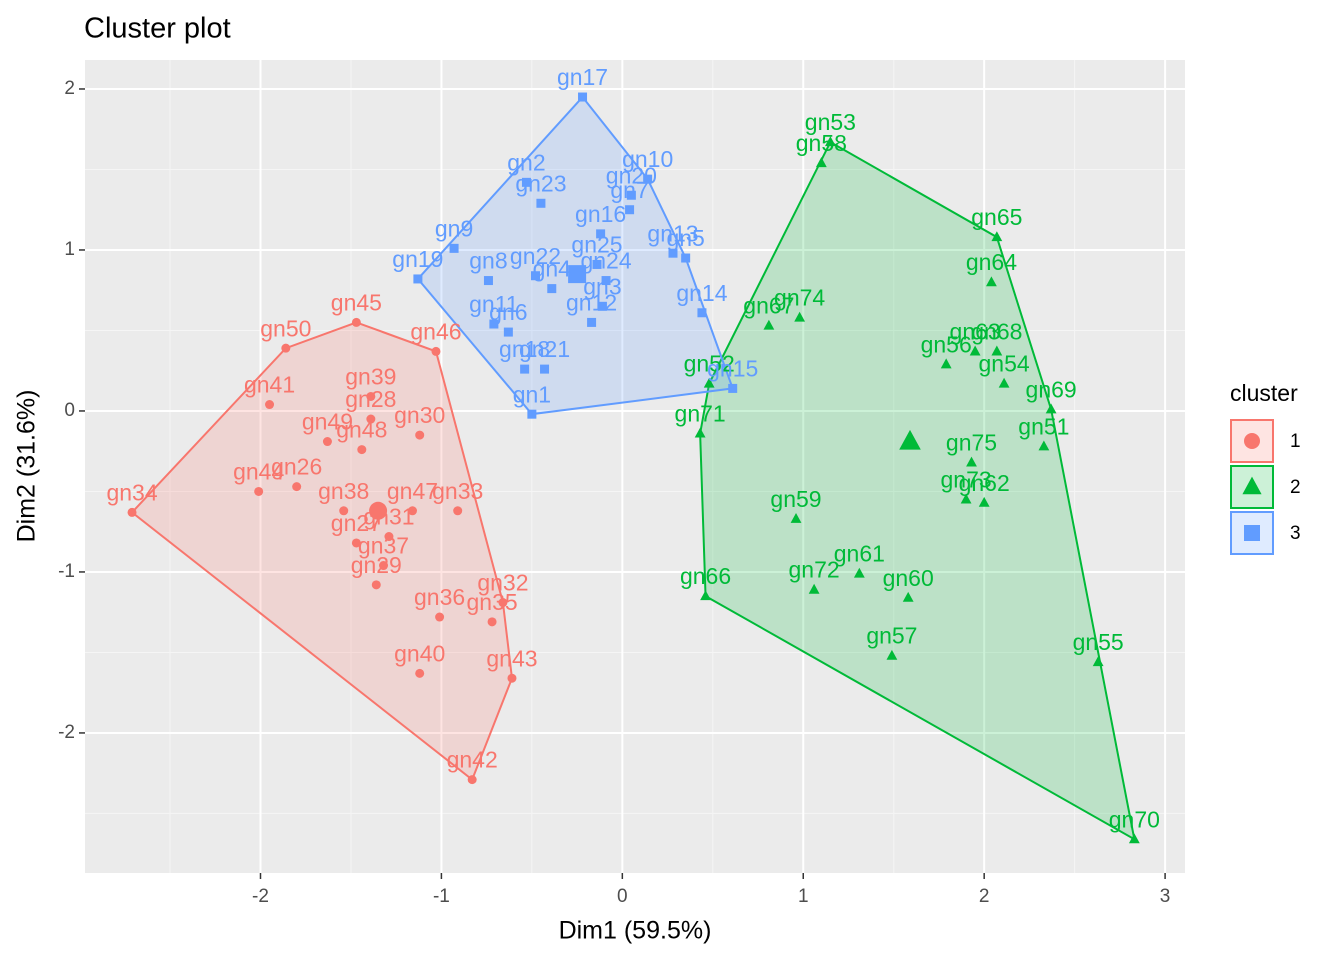 The height and width of the screenshot is (965, 1344). I want to click on point-label: gn29, so click(376, 565).